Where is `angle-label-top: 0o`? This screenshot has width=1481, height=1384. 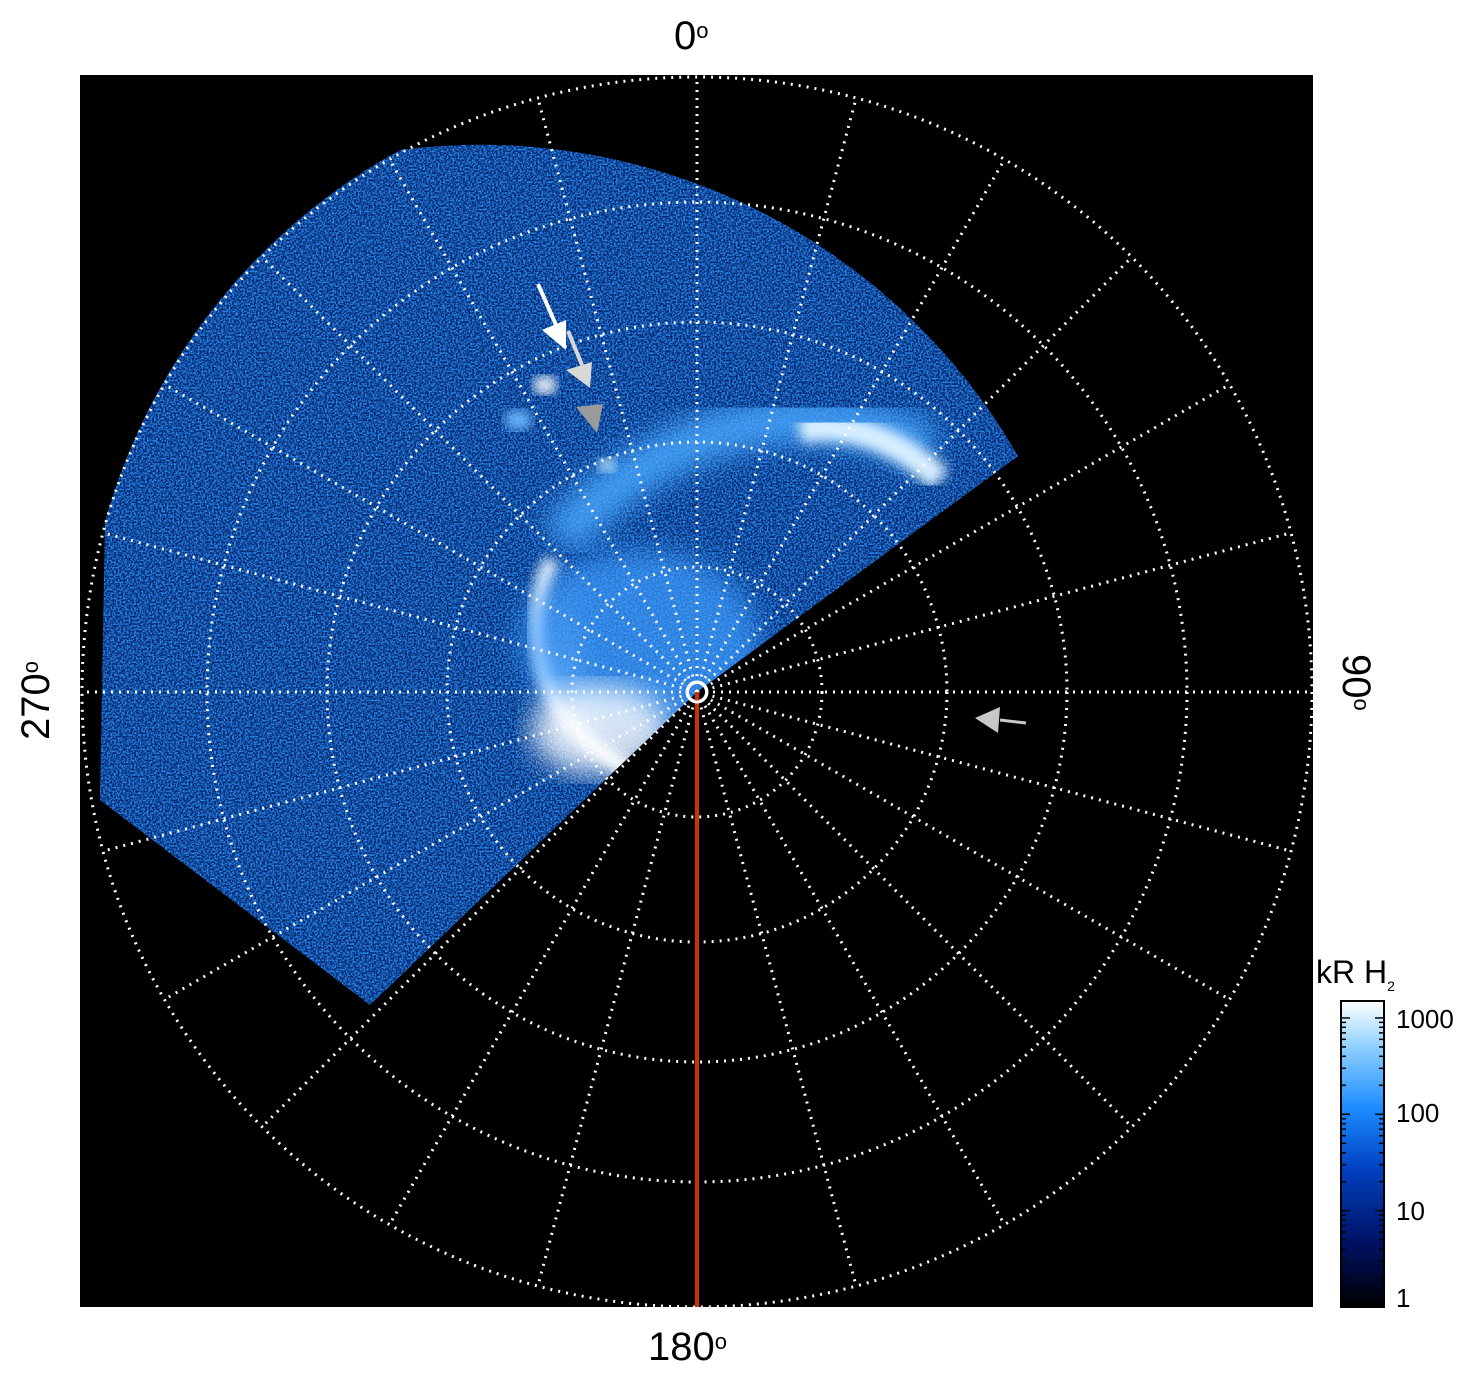 angle-label-top: 0o is located at coordinates (691, 36).